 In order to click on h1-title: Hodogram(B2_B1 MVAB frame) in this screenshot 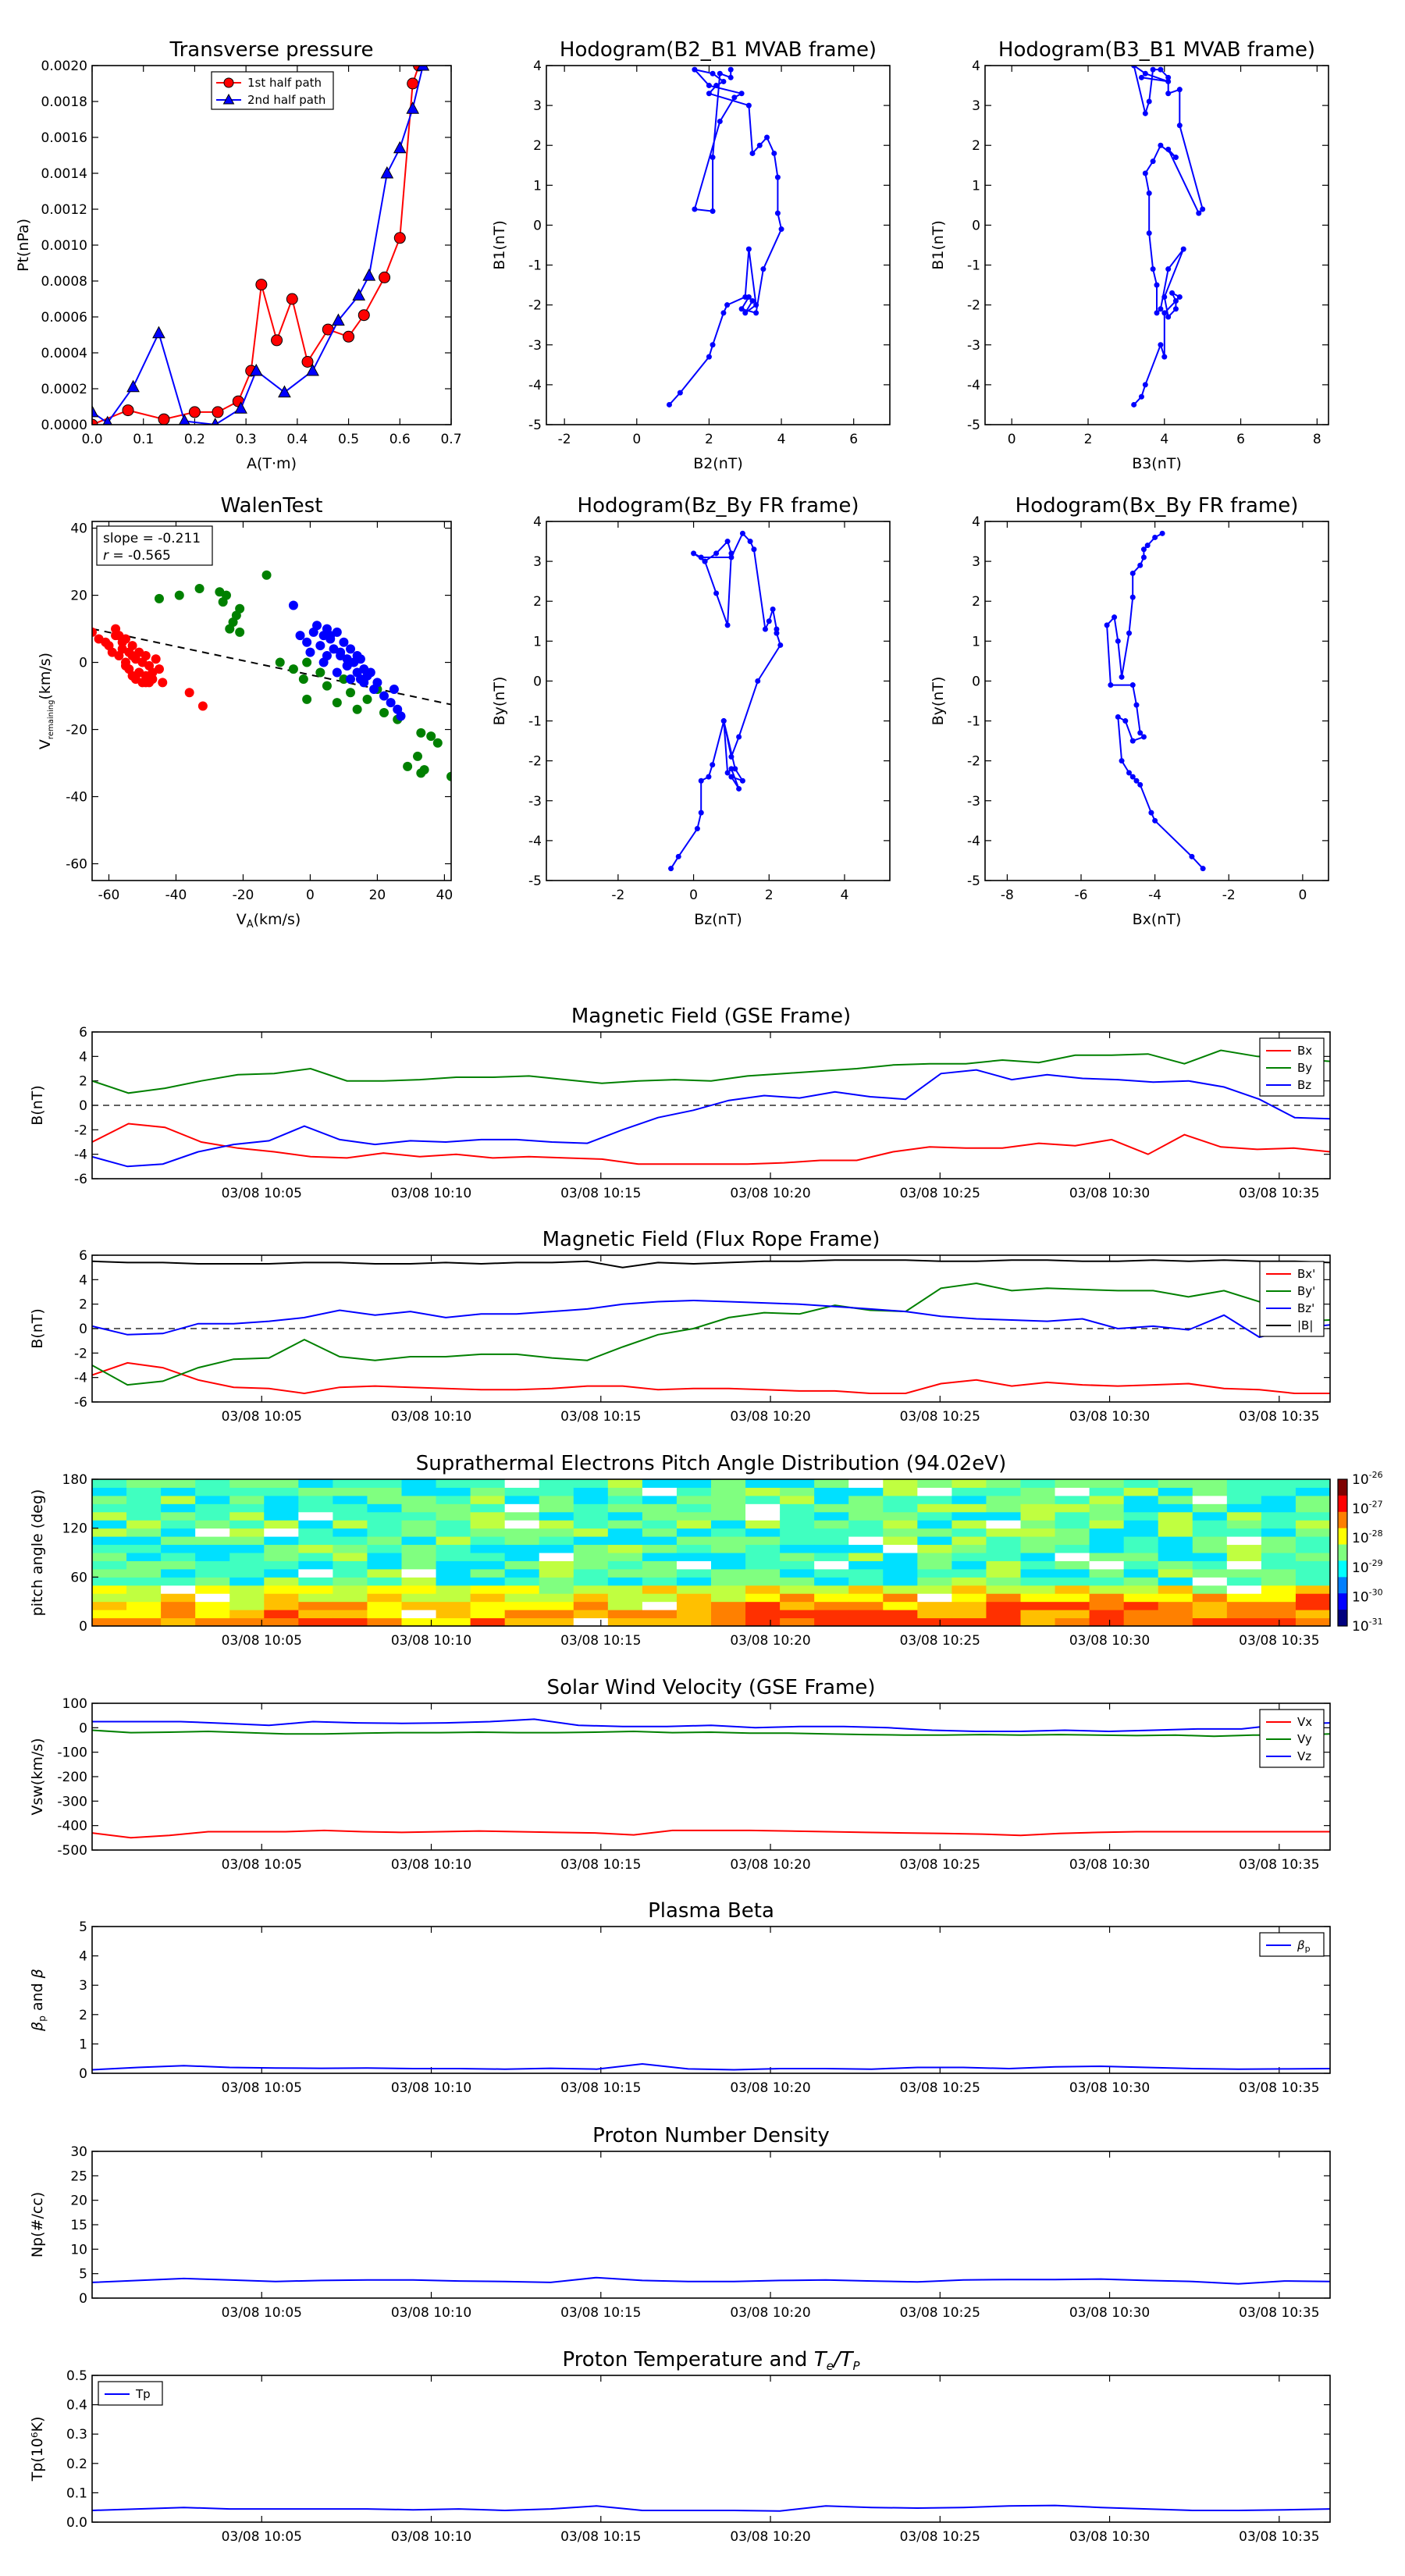, I will do `click(718, 50)`.